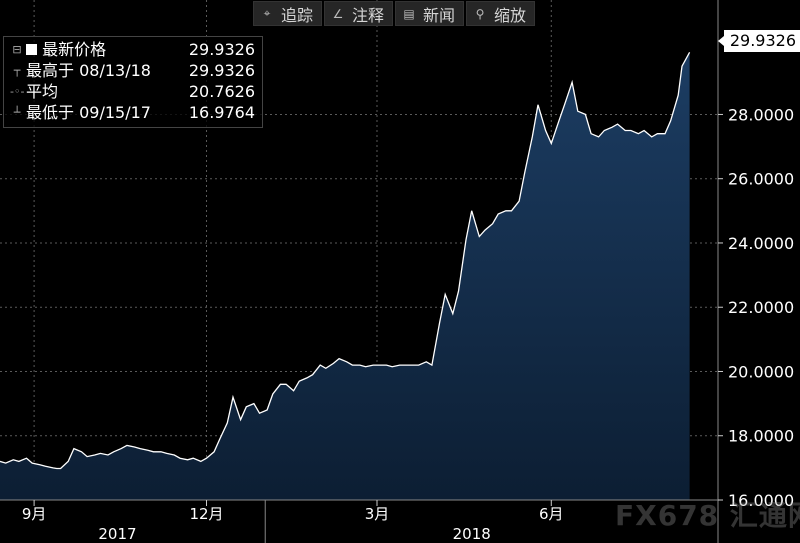  What do you see at coordinates (409, 13) in the screenshot?
I see `news-icon: ▤` at bounding box center [409, 13].